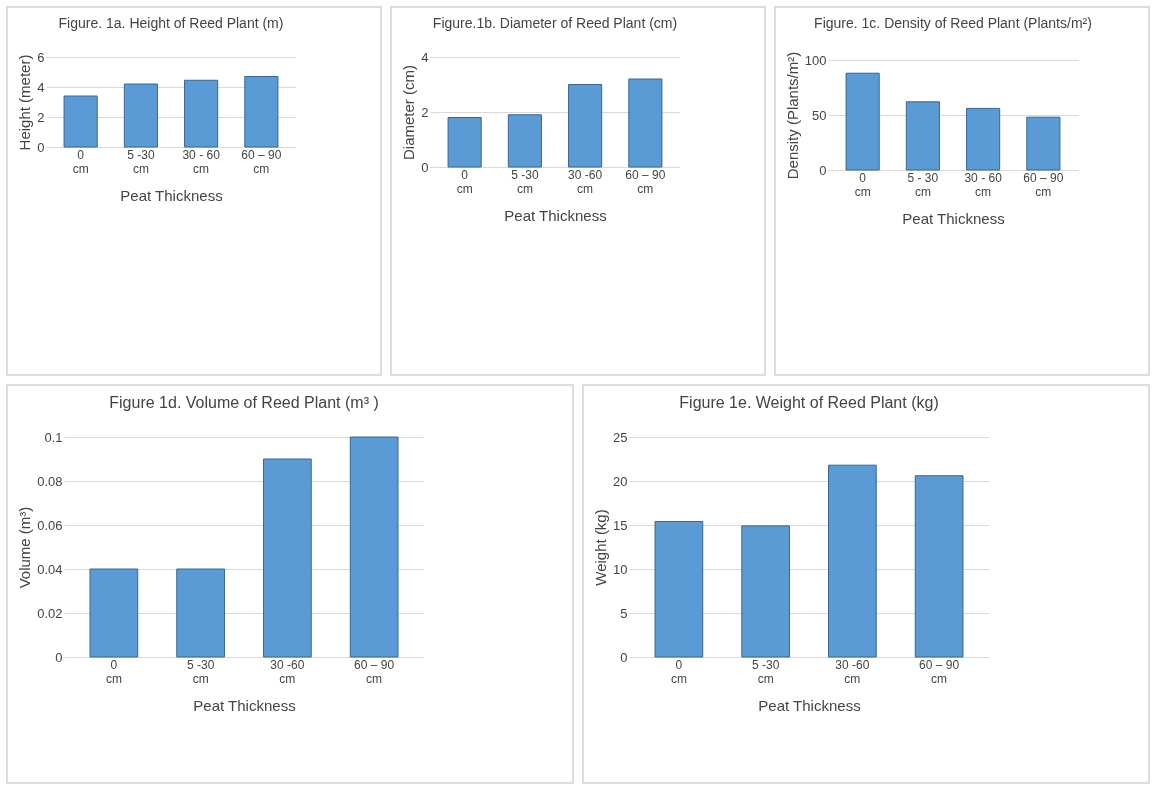  Describe the element at coordinates (923, 184) in the screenshot. I see `x-tick-label: 5 - 30 cm` at that location.